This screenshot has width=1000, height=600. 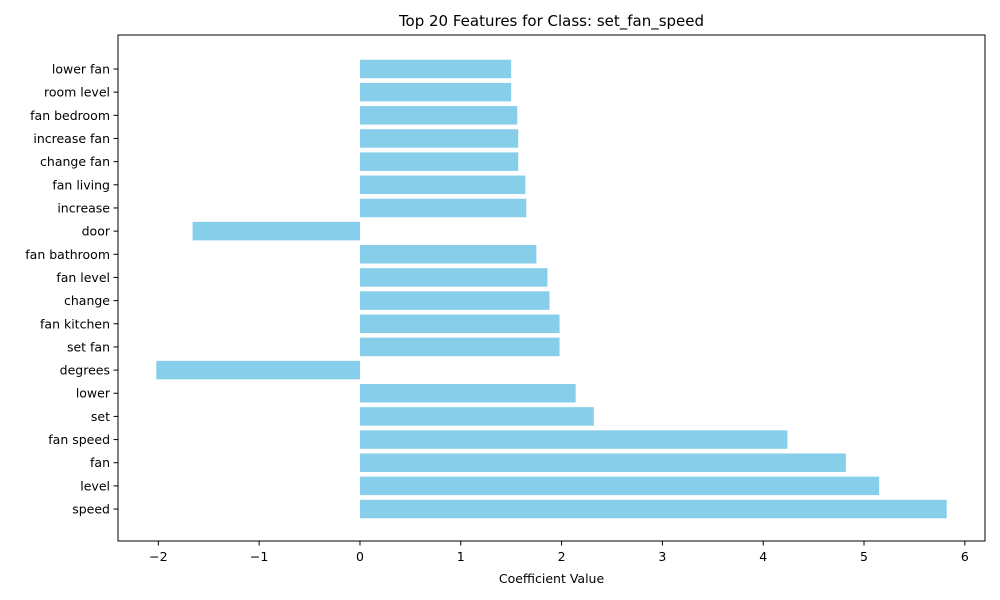 What do you see at coordinates (864, 556) in the screenshot?
I see `x-tick-label: 5` at bounding box center [864, 556].